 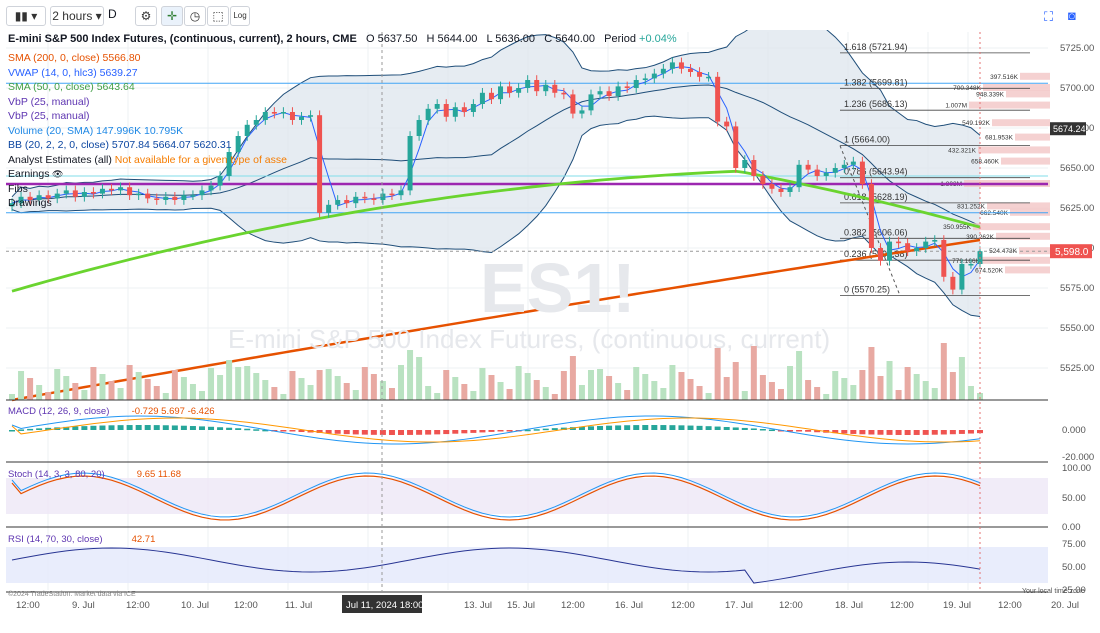 What do you see at coordinates (956, 106) in the screenshot?
I see `volume-profile-label: 1.007M` at bounding box center [956, 106].